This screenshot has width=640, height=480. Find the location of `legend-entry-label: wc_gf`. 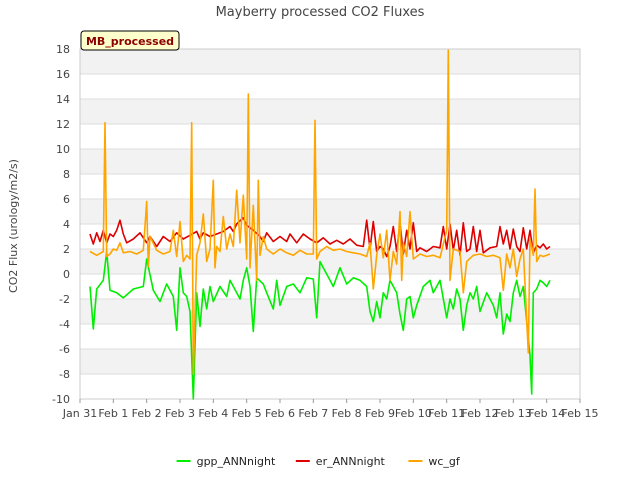

legend-entry-label: wc_gf is located at coordinates (444, 461).